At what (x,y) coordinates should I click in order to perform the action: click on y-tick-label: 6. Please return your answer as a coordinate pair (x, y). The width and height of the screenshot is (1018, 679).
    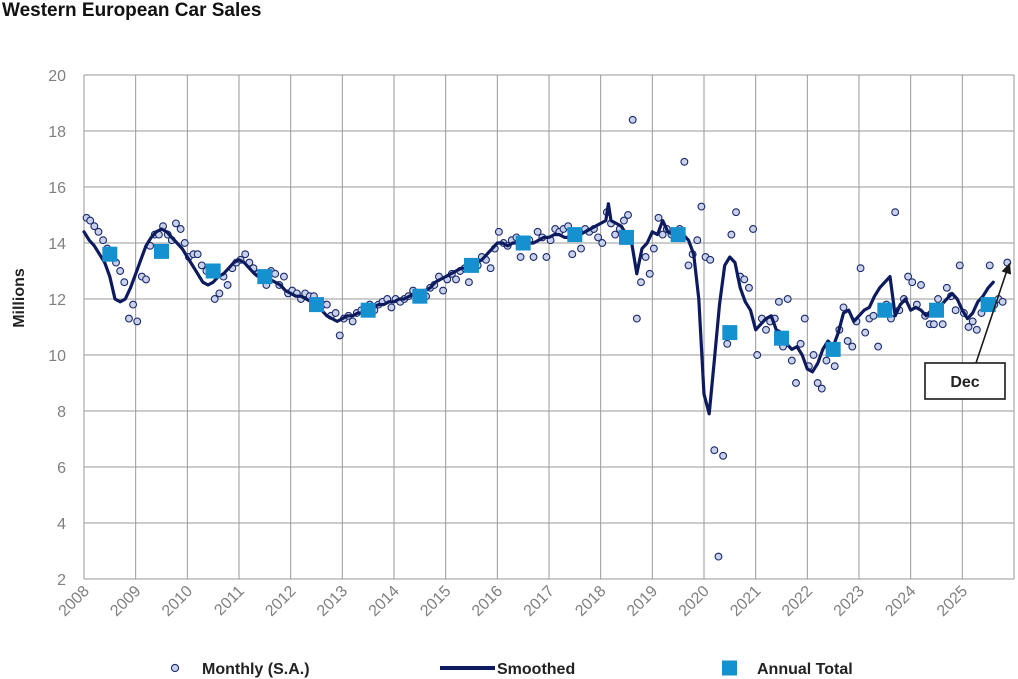
    Looking at the image, I should click on (61, 468).